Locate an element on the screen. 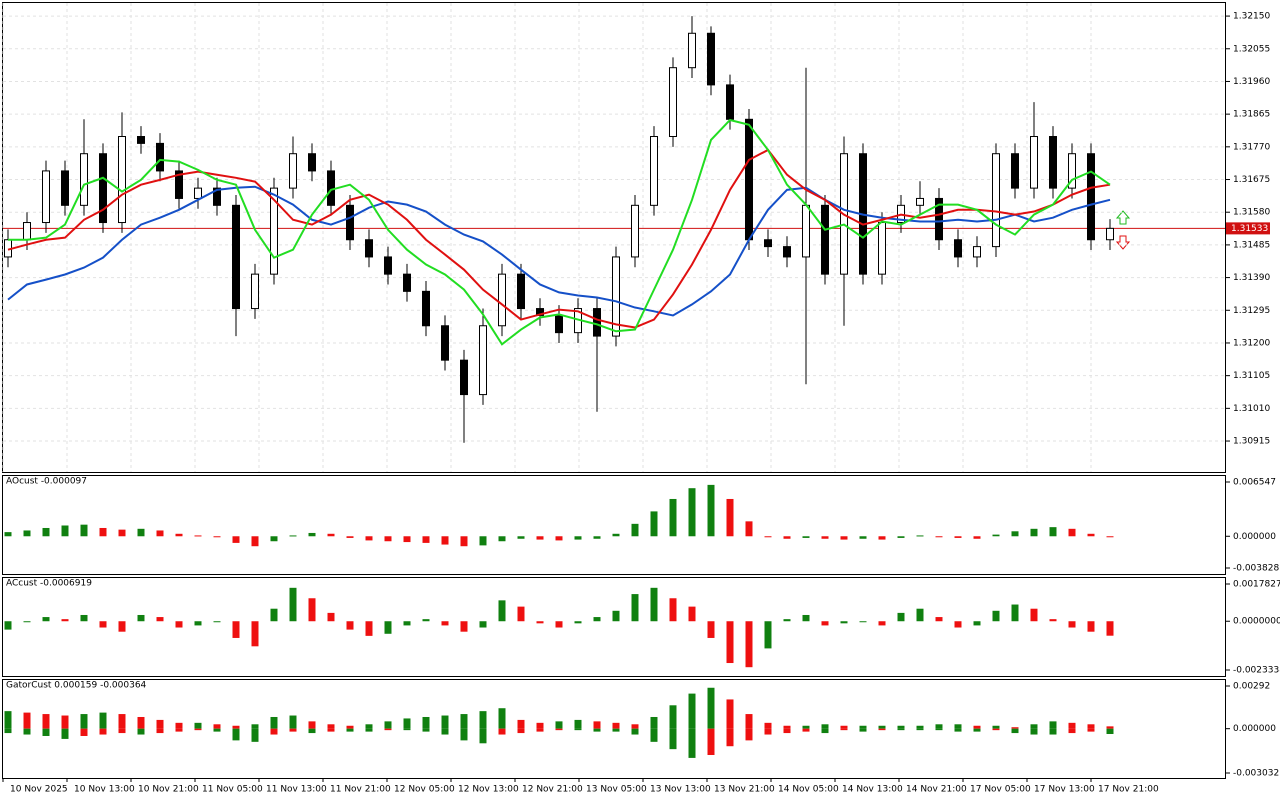  y-tick-label: 0.0017827 is located at coordinates (1256, 585).